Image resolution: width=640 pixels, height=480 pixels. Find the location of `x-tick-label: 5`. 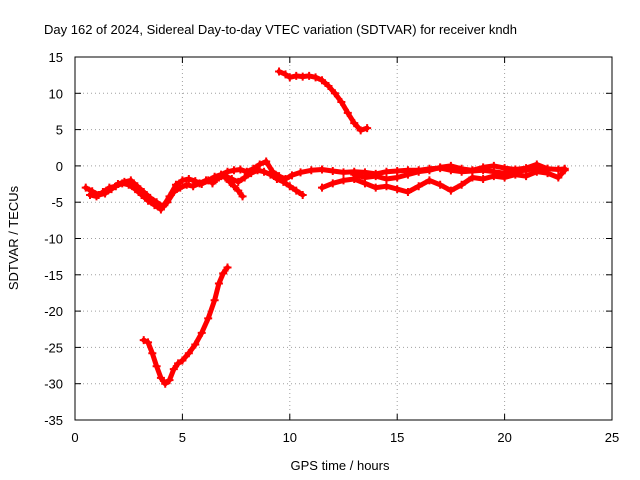

x-tick-label: 5 is located at coordinates (182, 437).